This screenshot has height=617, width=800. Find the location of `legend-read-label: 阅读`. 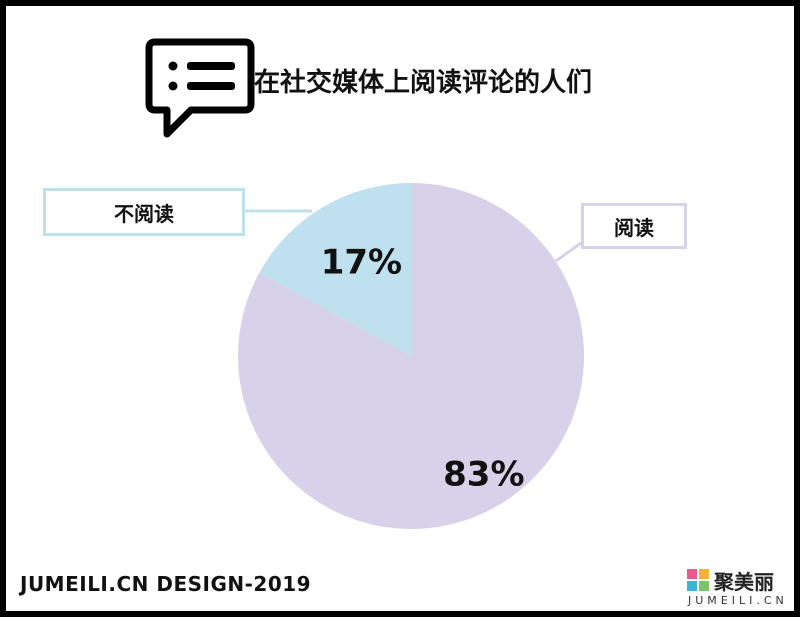

legend-read-label: 阅读 is located at coordinates (634, 227).